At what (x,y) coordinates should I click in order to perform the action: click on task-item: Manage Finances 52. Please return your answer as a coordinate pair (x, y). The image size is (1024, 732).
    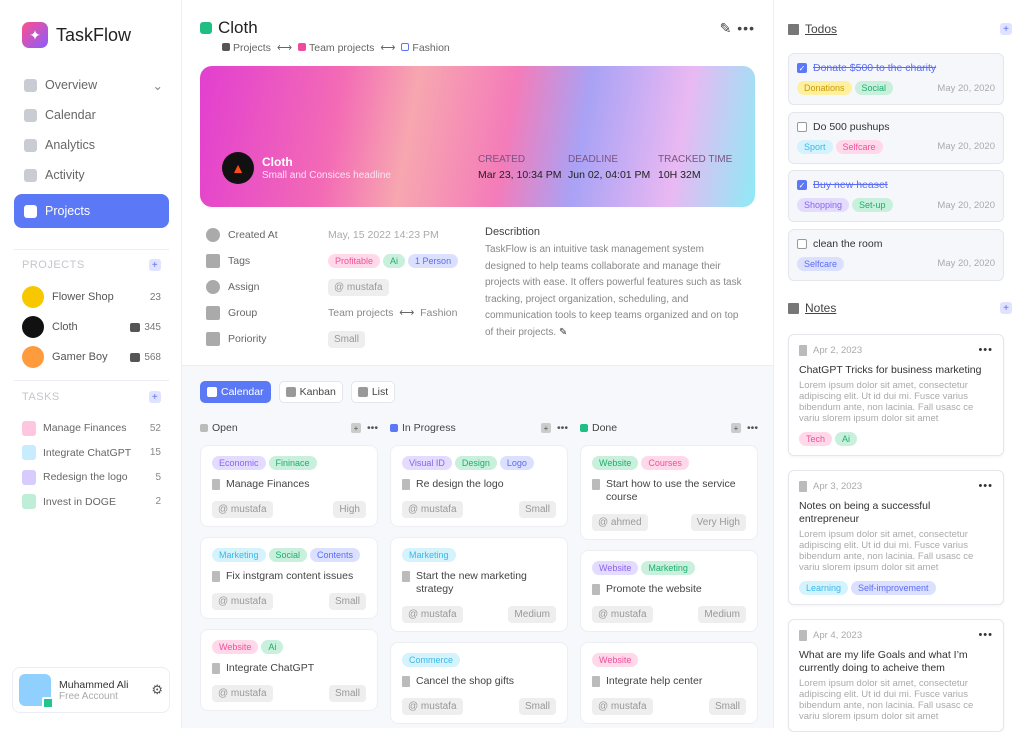
    Looking at the image, I should click on (91, 428).